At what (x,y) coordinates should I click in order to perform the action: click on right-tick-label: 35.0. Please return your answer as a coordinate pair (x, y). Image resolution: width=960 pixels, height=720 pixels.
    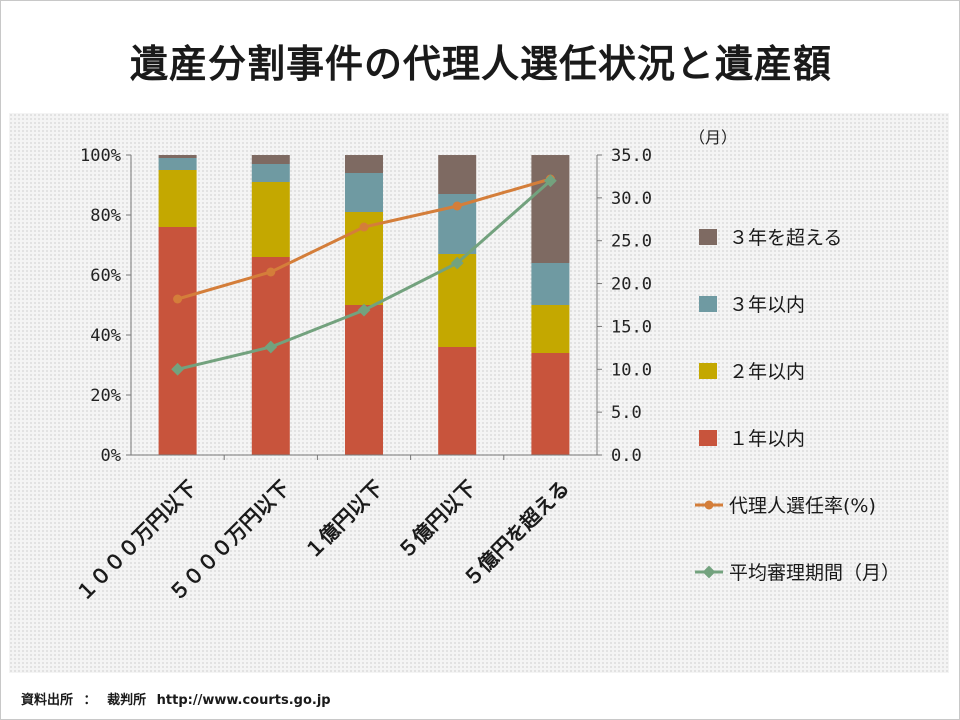
    Looking at the image, I should click on (631, 156).